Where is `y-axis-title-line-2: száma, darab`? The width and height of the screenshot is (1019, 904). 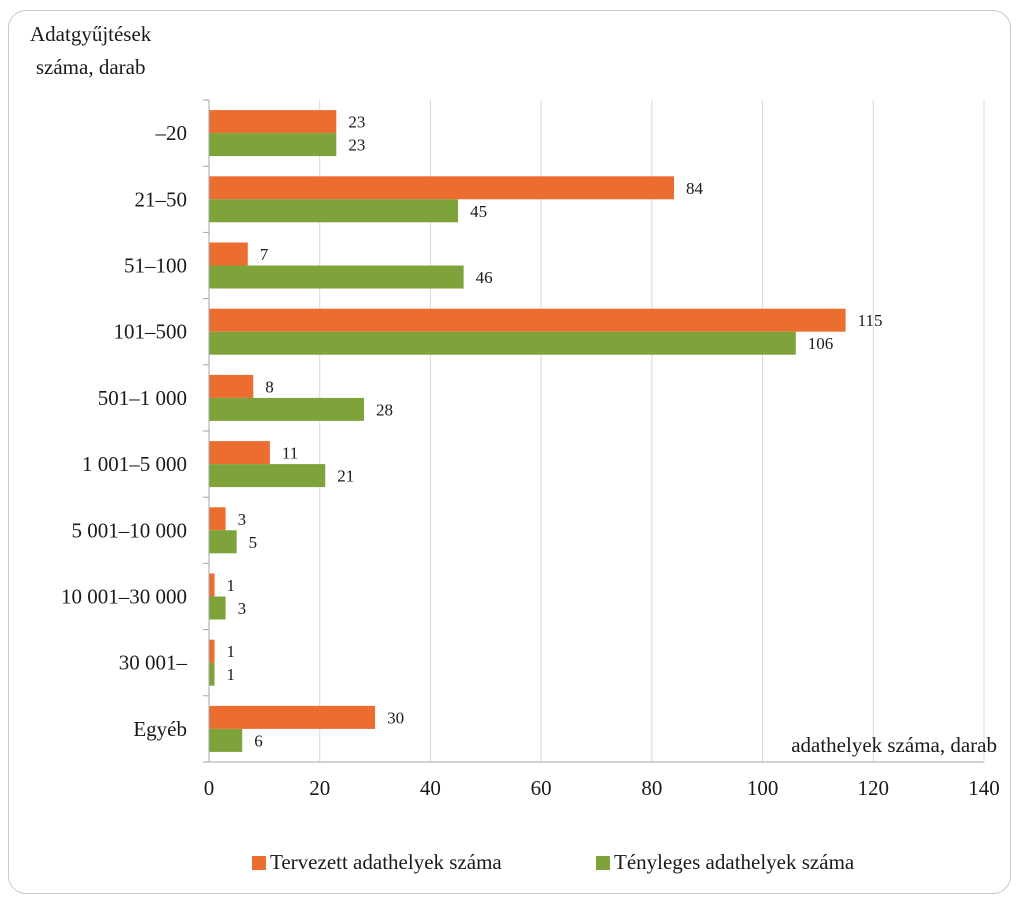
y-axis-title-line-2: száma, darab is located at coordinates (90, 67).